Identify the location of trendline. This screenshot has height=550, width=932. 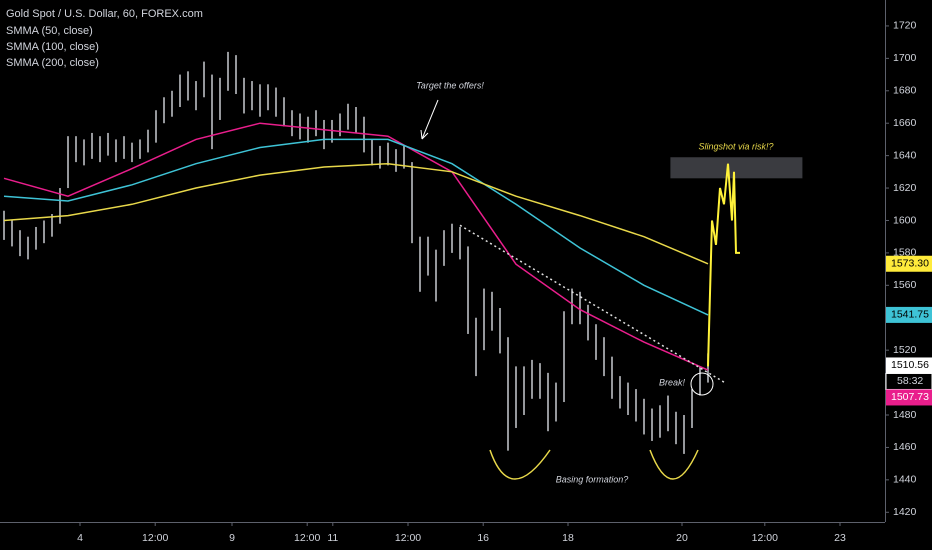
(592, 304).